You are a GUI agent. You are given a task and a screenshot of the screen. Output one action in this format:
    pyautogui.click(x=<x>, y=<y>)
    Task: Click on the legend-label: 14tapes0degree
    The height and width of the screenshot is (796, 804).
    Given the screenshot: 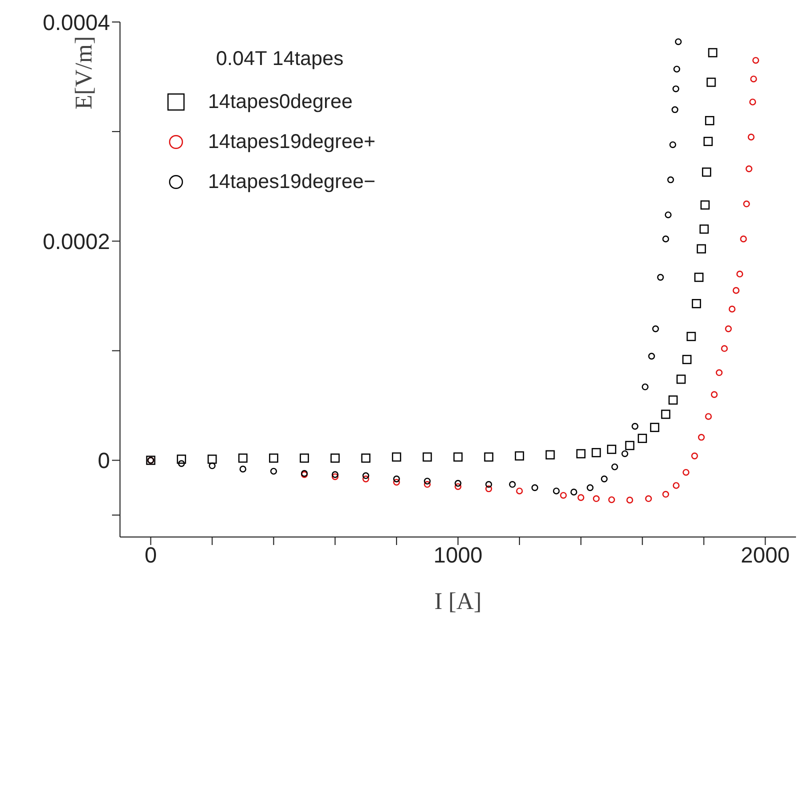 What is the action you would take?
    pyautogui.click(x=280, y=102)
    